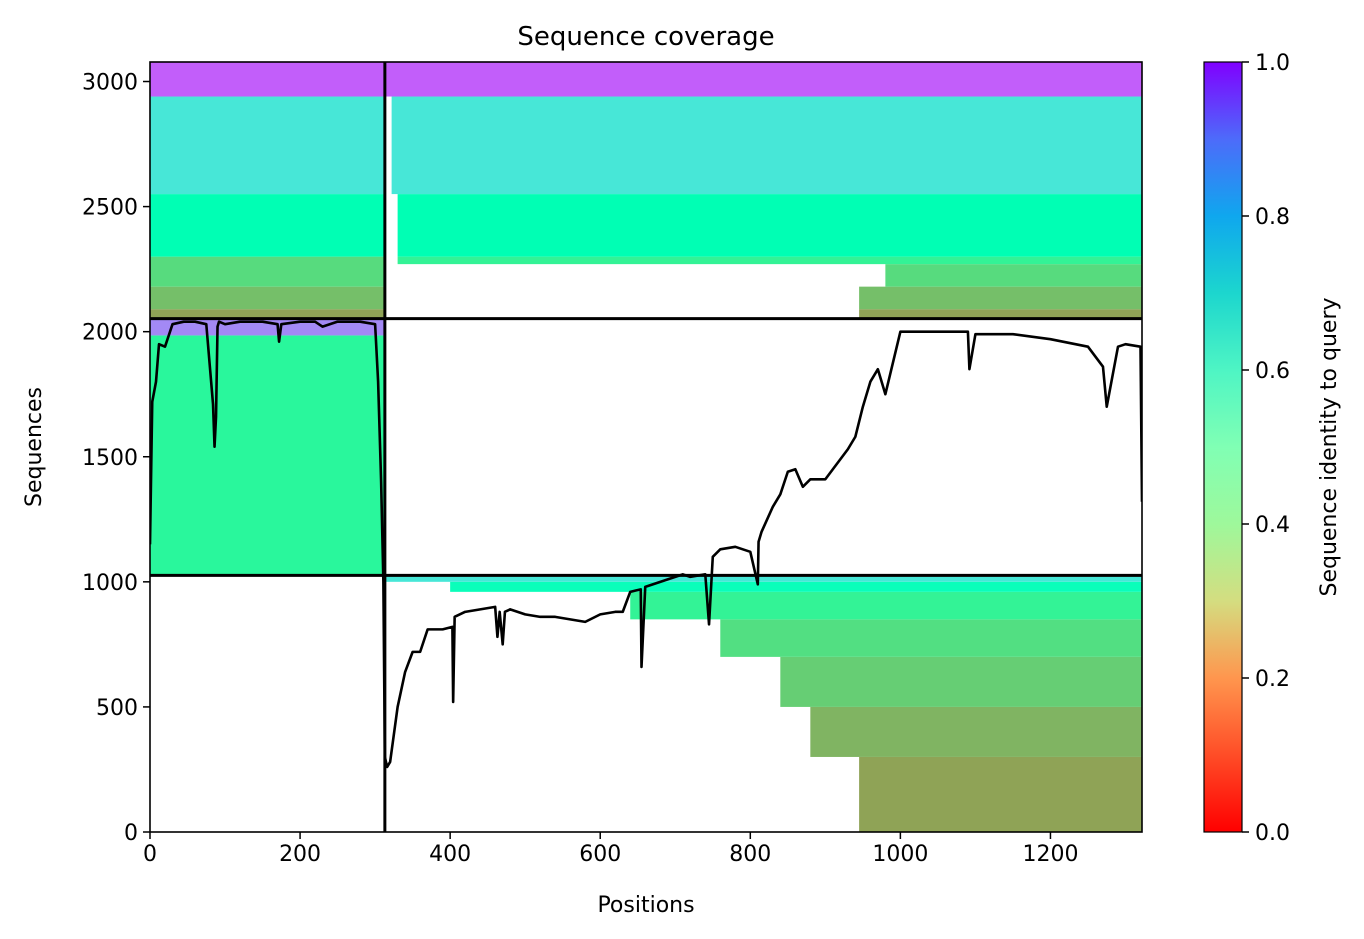  I want to click on x-tick-label: 200, so click(300, 854).